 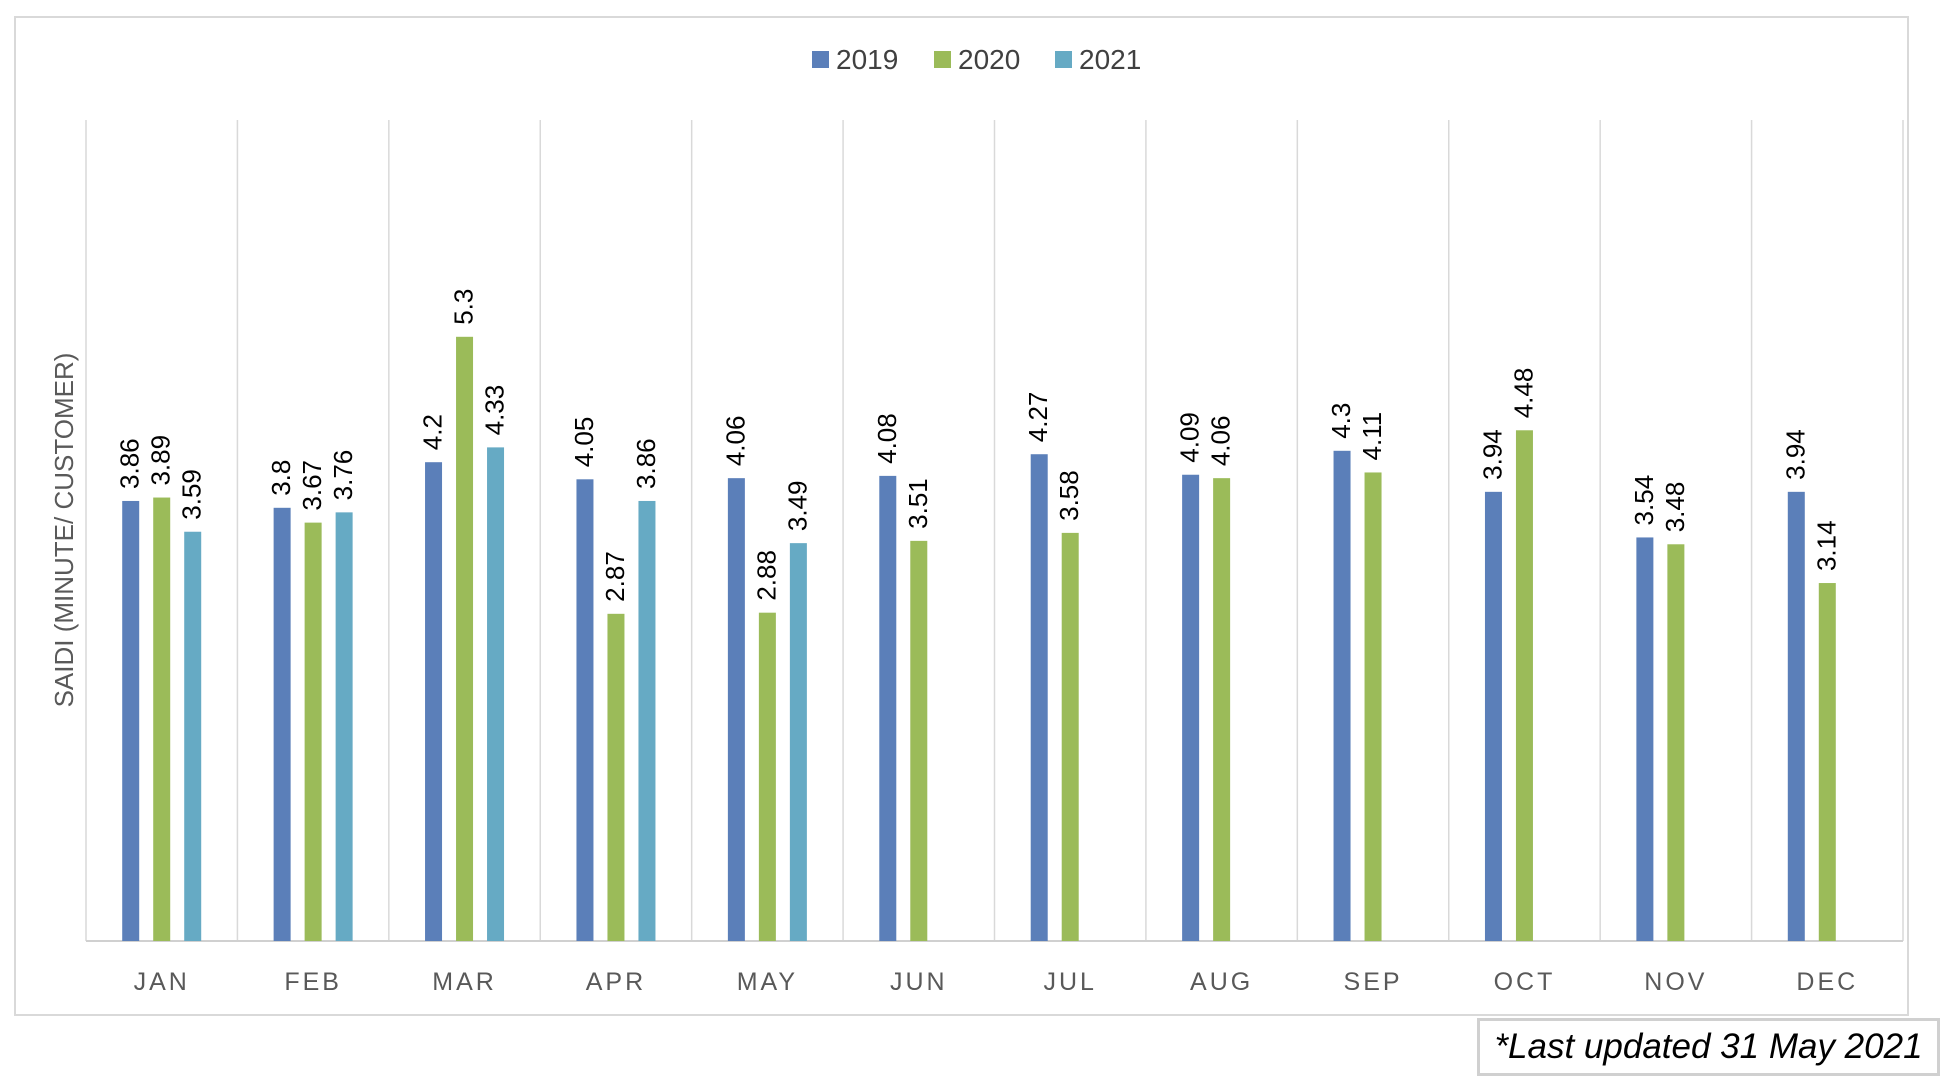 I want to click on data-label: 4.3, so click(x=1341, y=421).